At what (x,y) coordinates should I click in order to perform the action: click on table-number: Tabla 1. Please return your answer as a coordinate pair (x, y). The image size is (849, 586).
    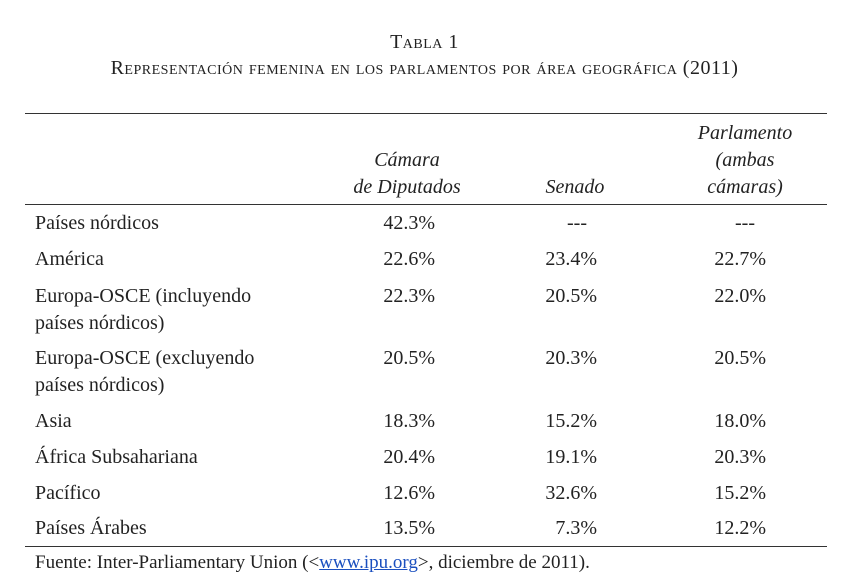
    Looking at the image, I should click on (424, 42).